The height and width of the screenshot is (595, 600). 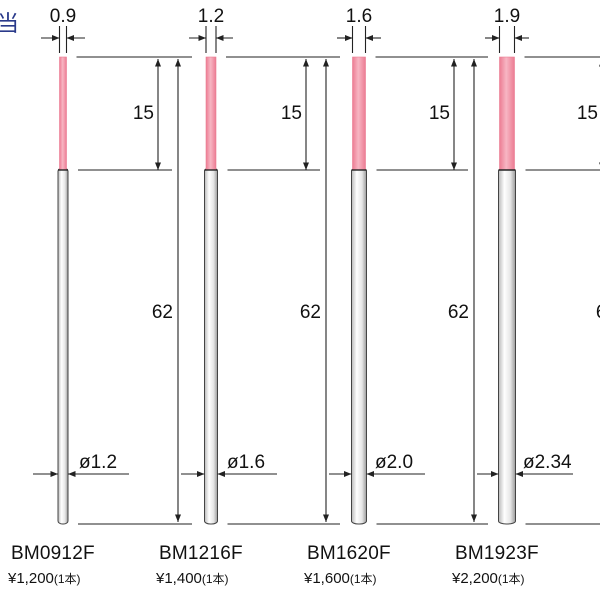 I want to click on price: ¥1,400(1本), so click(x=192, y=578).